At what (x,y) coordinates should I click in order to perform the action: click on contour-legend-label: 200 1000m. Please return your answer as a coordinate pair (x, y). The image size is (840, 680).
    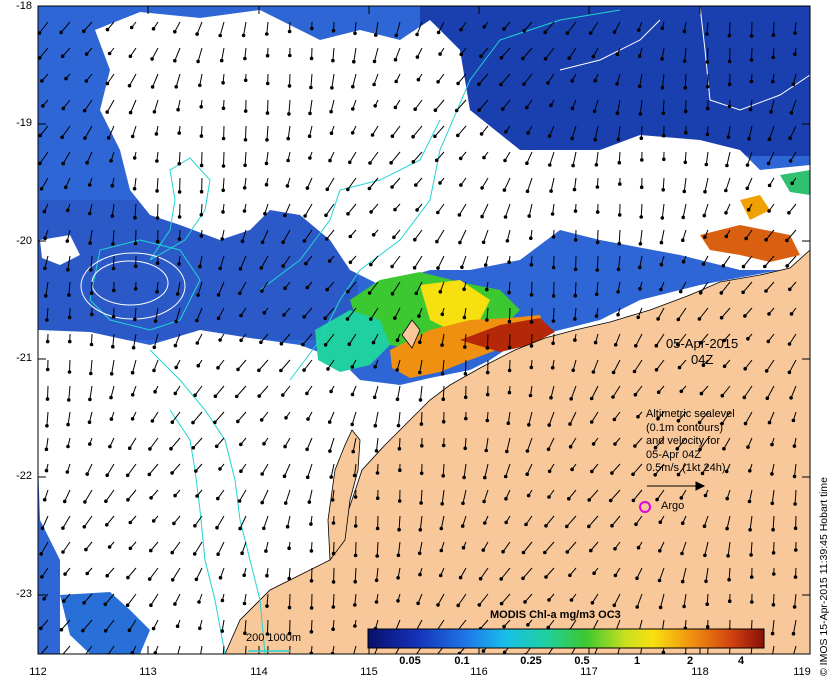
    Looking at the image, I should click on (274, 638).